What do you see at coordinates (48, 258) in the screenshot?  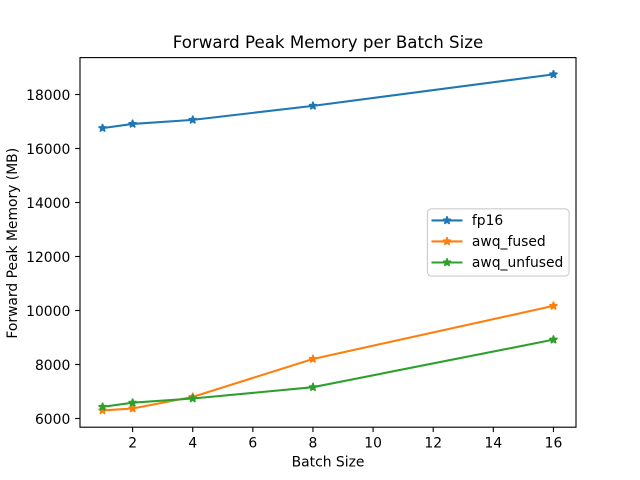 I see `y-tick-label: 12000` at bounding box center [48, 258].